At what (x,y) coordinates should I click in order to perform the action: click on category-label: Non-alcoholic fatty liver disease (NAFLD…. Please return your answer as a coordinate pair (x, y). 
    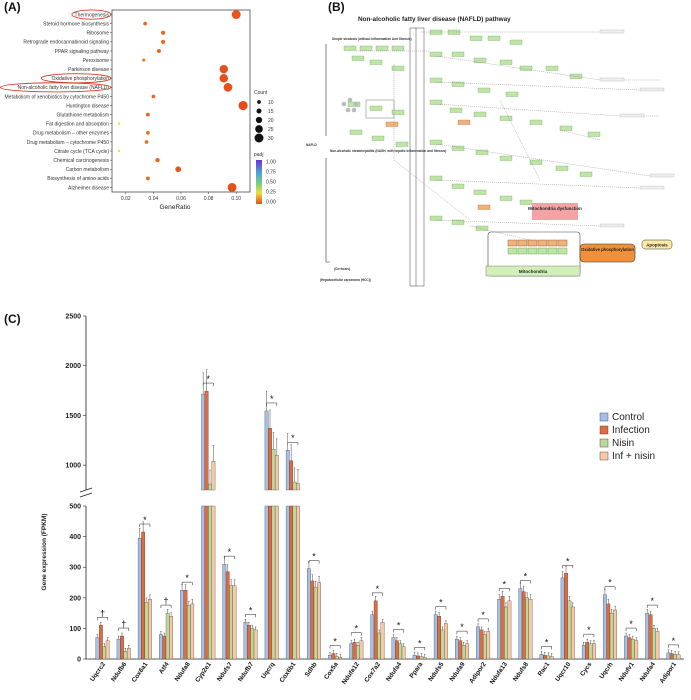
    Looking at the image, I should click on (64, 88).